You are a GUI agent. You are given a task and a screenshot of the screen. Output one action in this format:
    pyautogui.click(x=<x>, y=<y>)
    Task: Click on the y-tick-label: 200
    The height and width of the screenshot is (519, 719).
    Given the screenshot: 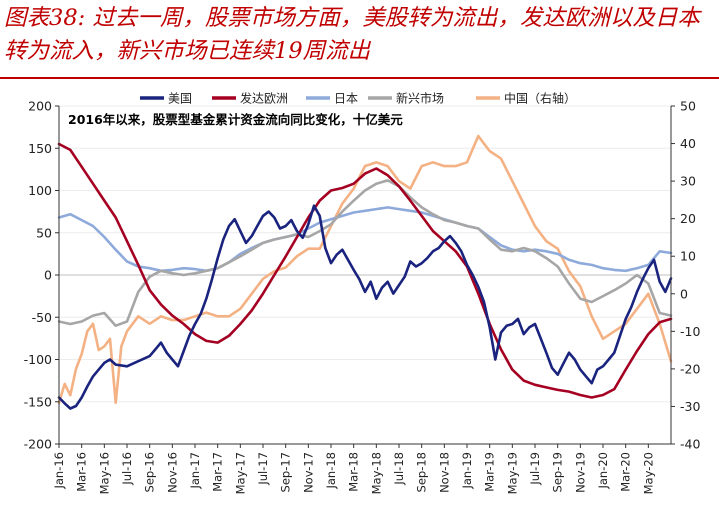 What is the action you would take?
    pyautogui.click(x=40, y=106)
    